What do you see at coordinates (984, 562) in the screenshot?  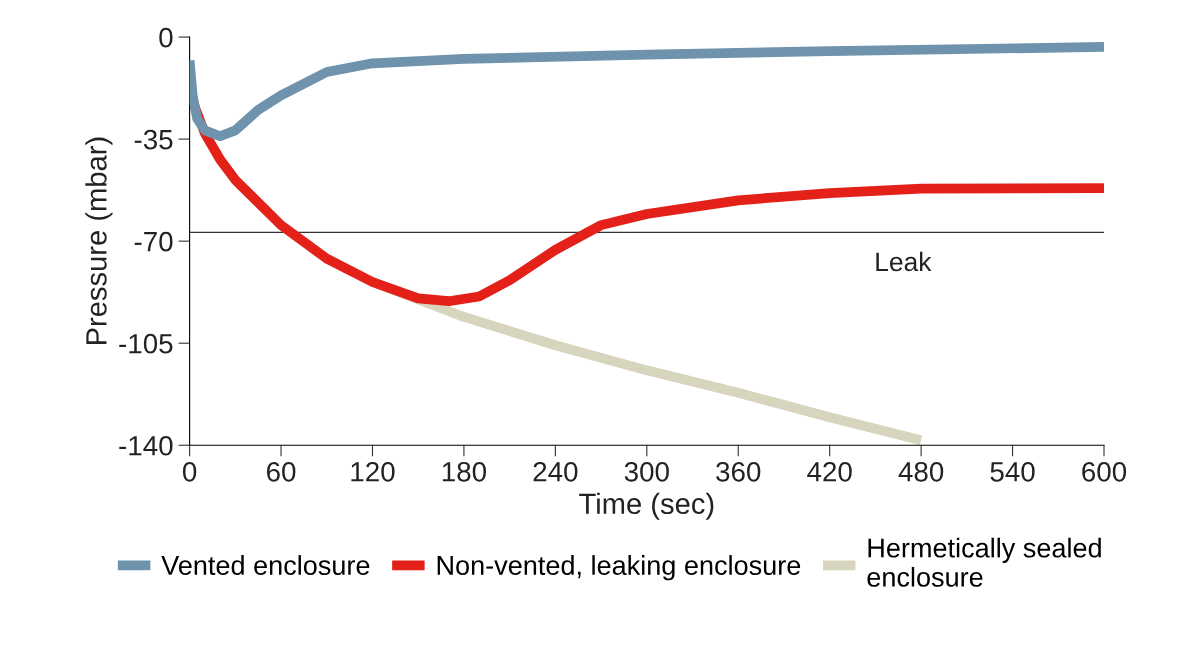 I see `legend-label: Hermetically sealed enclosure` at bounding box center [984, 562].